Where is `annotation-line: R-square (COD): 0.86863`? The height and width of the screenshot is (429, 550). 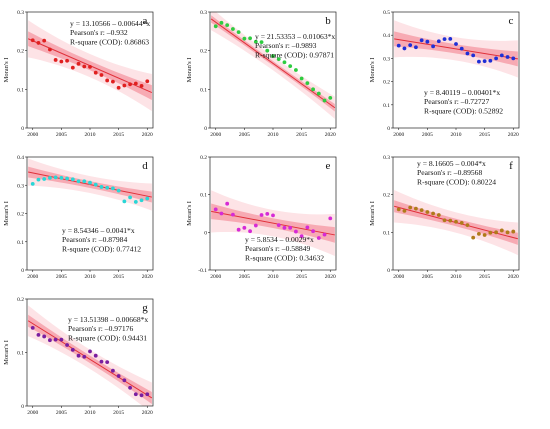
annotation-line: R-square (COD): 0.86863 is located at coordinates (109, 41).